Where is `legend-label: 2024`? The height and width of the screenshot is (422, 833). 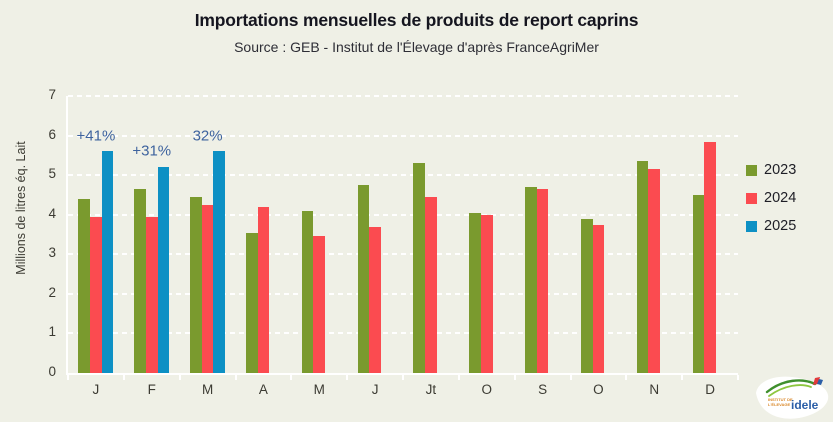
legend-label: 2024 is located at coordinates (780, 198).